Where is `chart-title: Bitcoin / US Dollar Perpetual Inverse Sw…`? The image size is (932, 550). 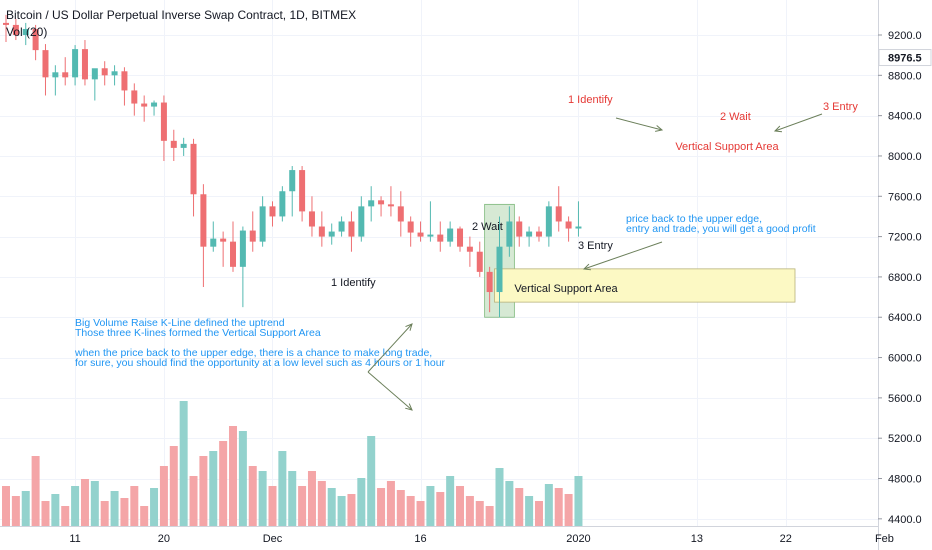 chart-title: Bitcoin / US Dollar Perpetual Inverse Sw… is located at coordinates (181, 15).